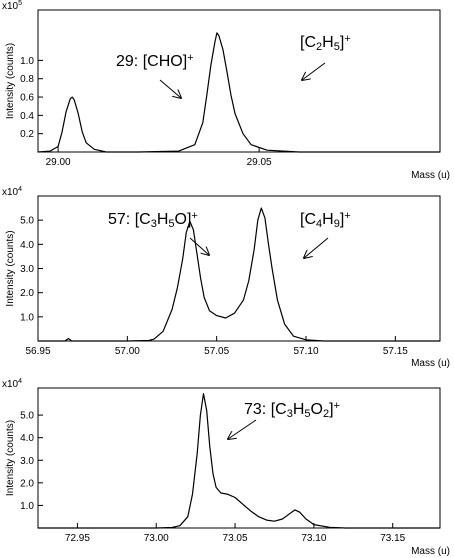 This screenshot has width=454, height=558. I want to click on x-tick-label: 29.05, so click(259, 162).